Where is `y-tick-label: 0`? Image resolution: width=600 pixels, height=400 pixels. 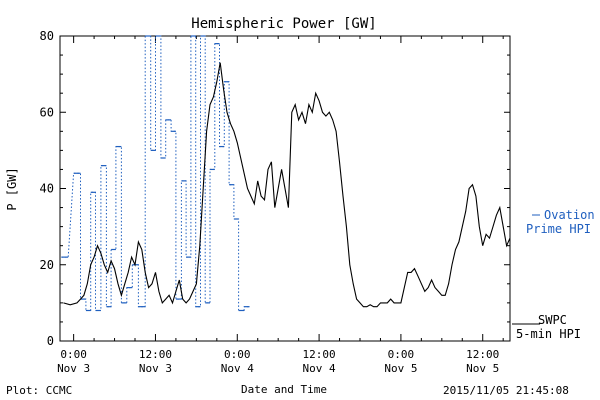
y-tick-label: 0 is located at coordinates (50, 341).